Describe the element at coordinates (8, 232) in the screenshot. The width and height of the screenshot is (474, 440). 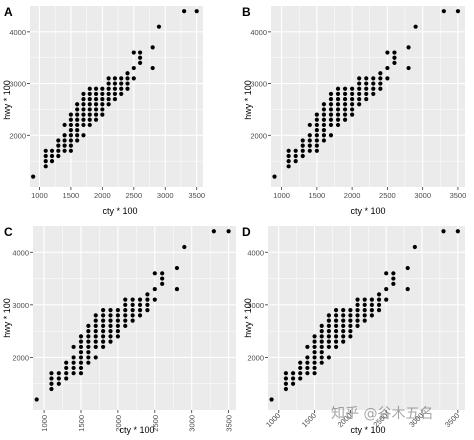
I see `panel-tag: C` at that location.